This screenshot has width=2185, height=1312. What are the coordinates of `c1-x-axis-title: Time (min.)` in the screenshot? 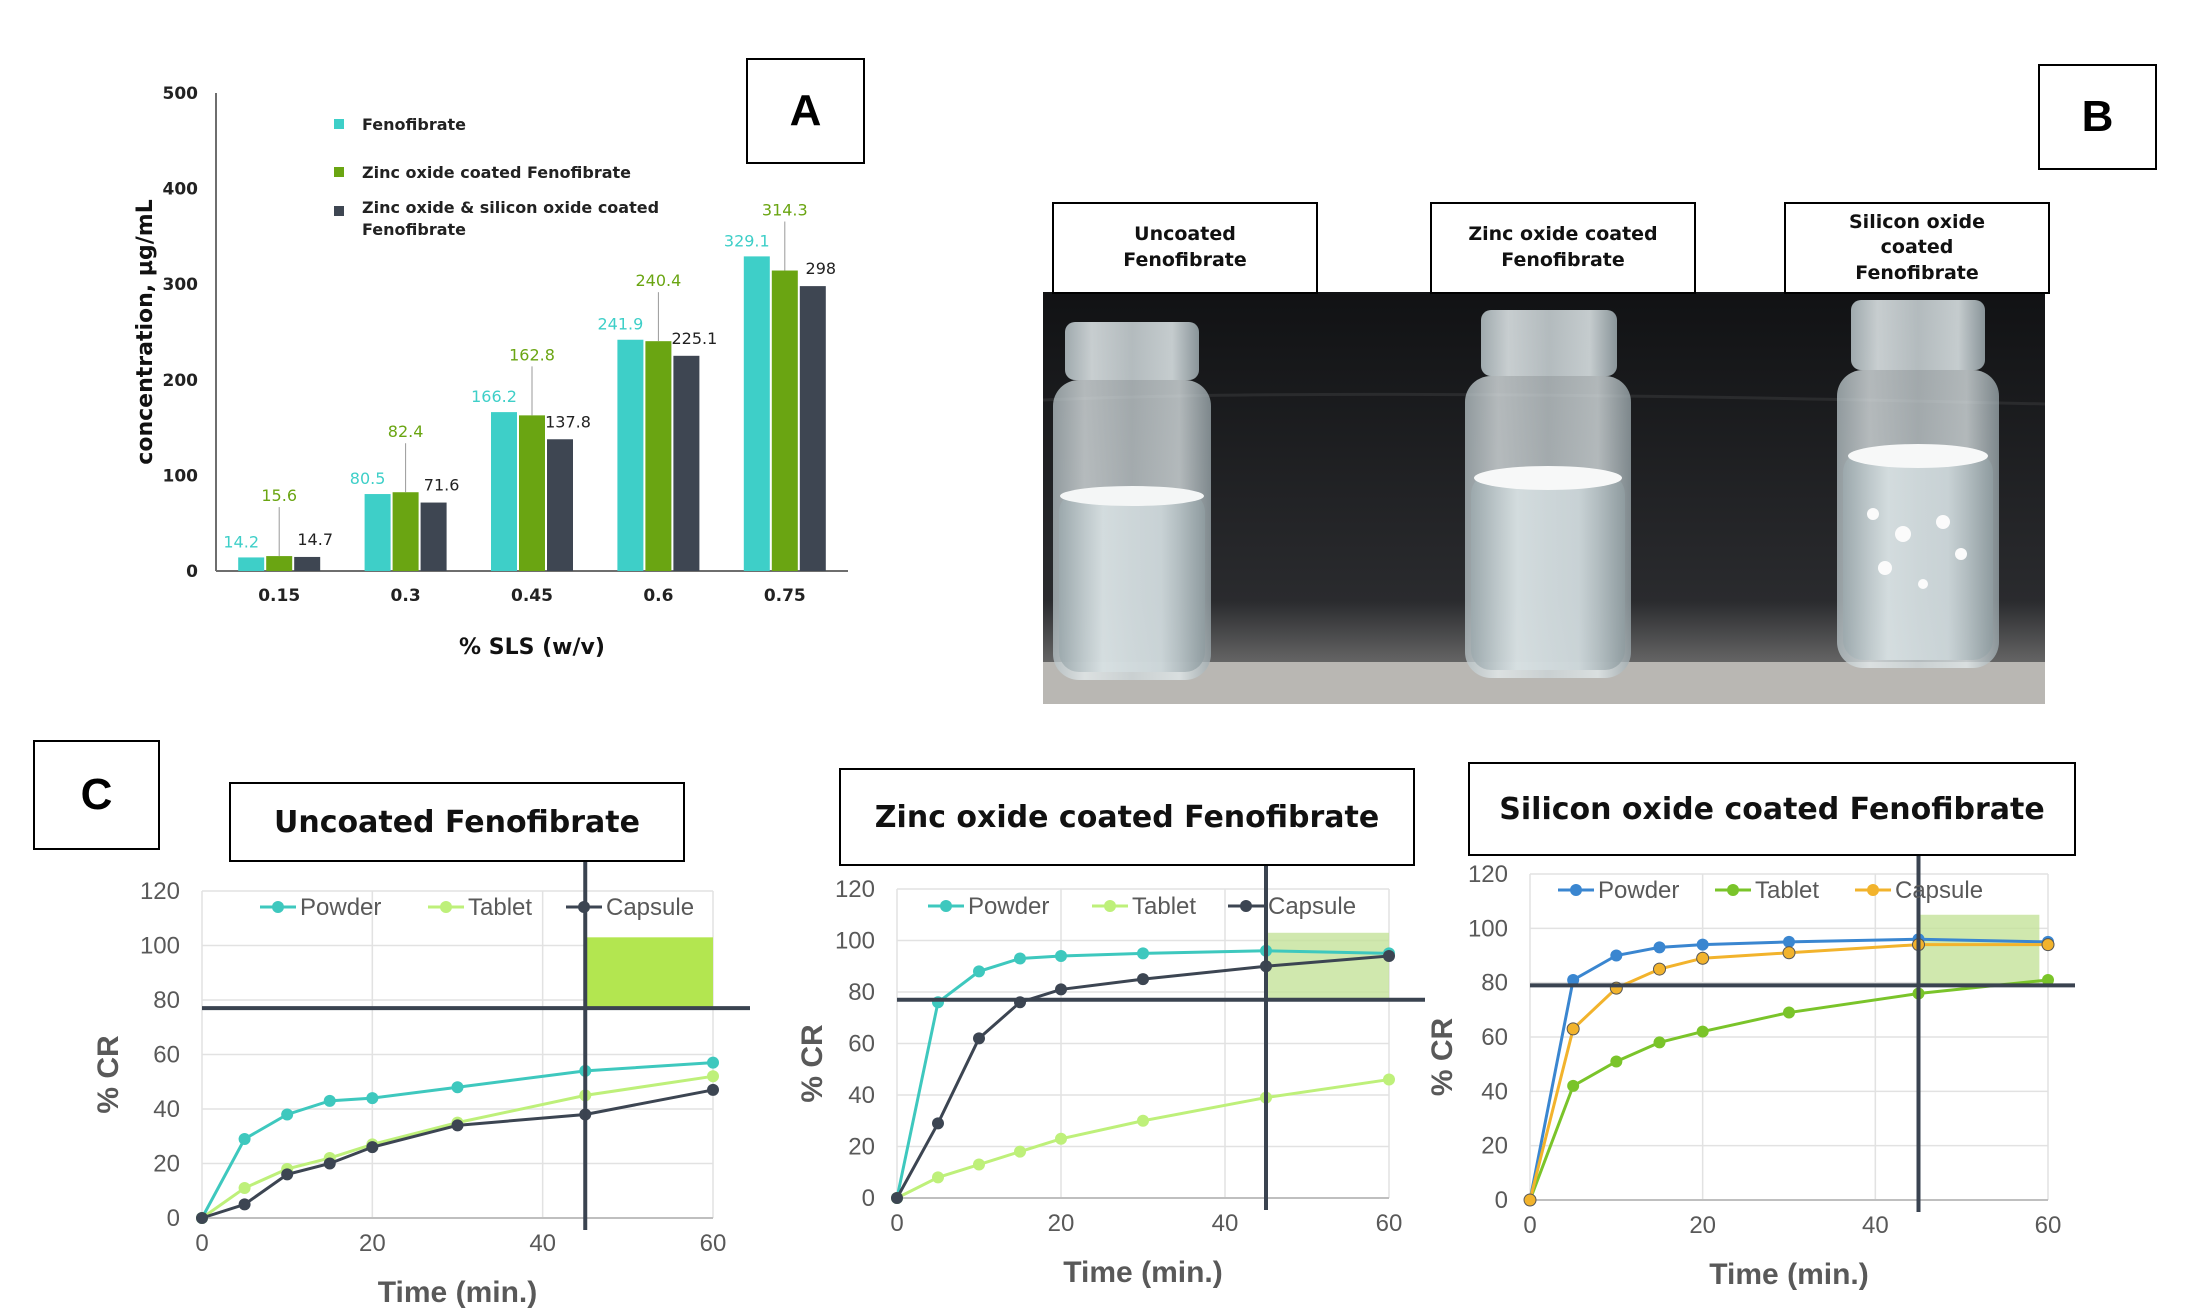 It's located at (457, 1292).